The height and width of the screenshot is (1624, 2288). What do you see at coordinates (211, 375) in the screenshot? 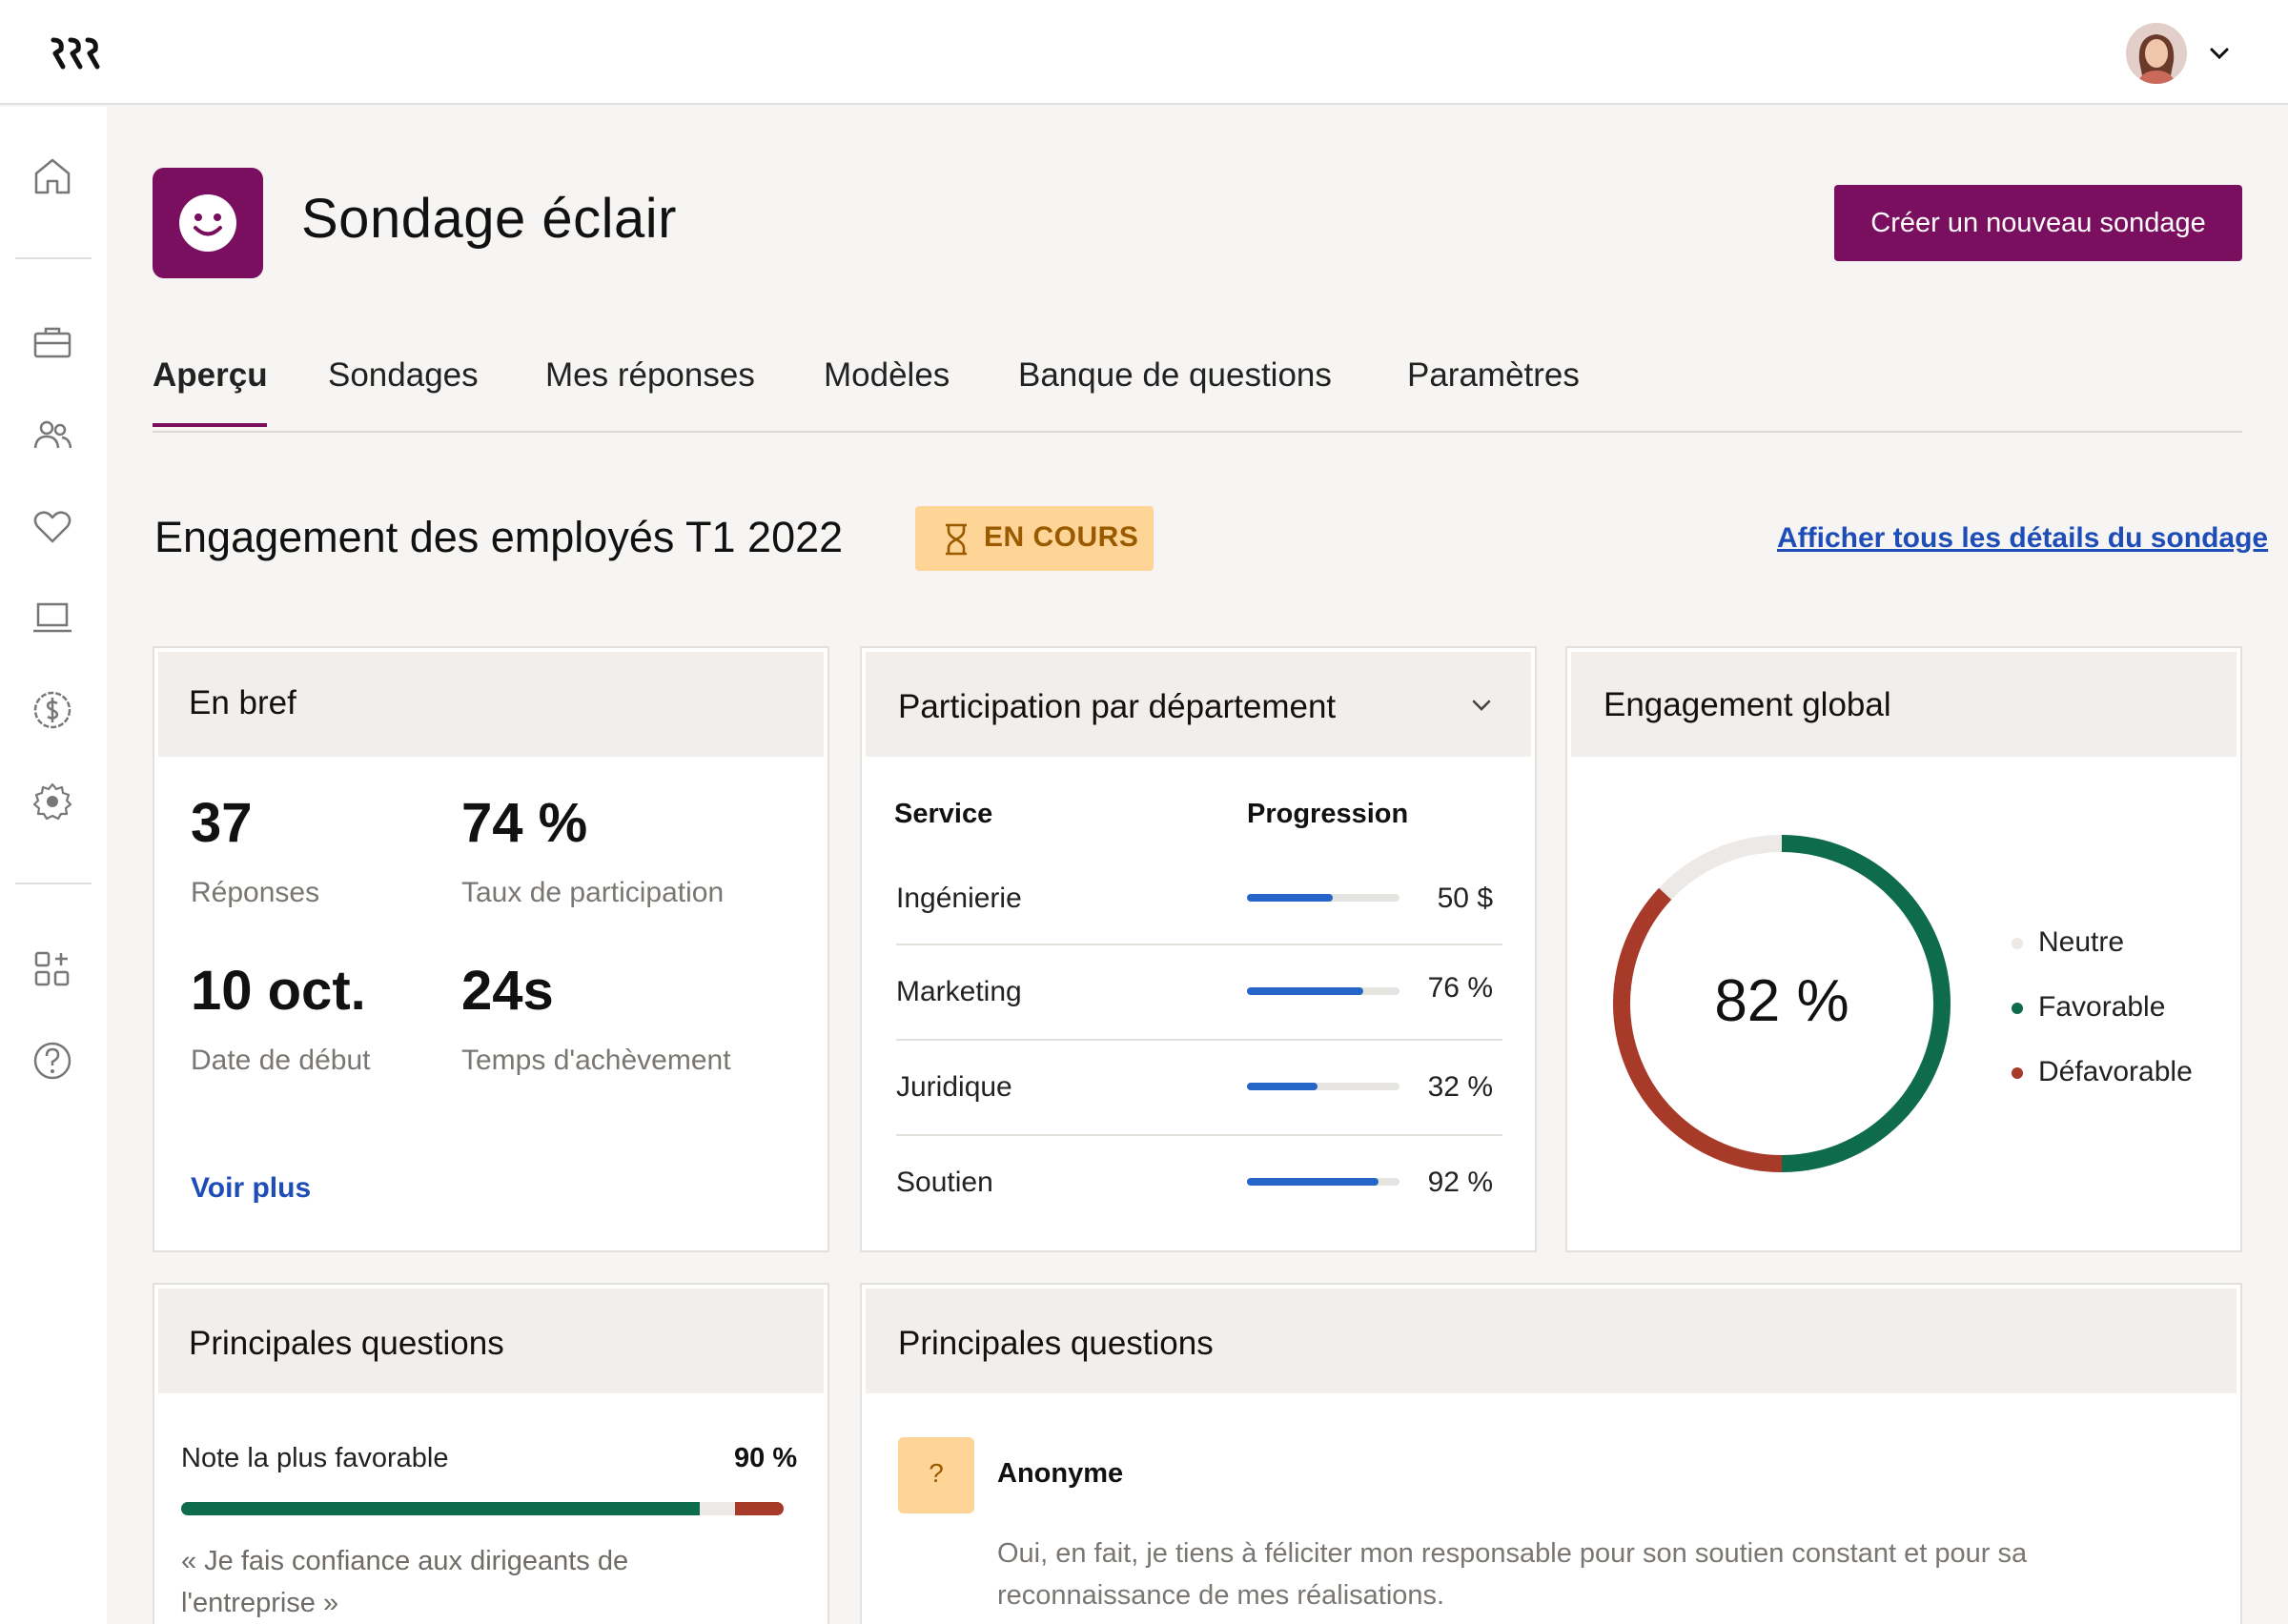
I see `tab-label: Aperçu` at bounding box center [211, 375].